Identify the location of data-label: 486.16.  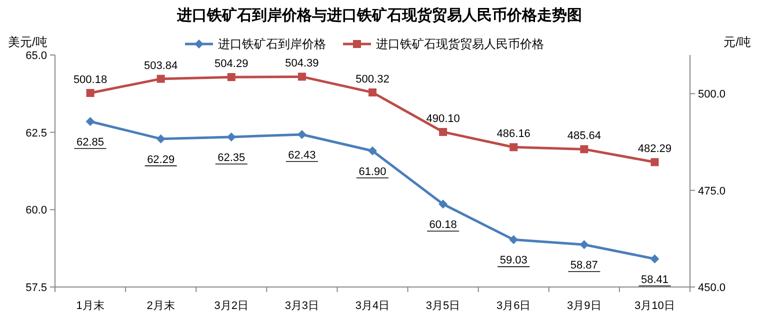
(513, 134).